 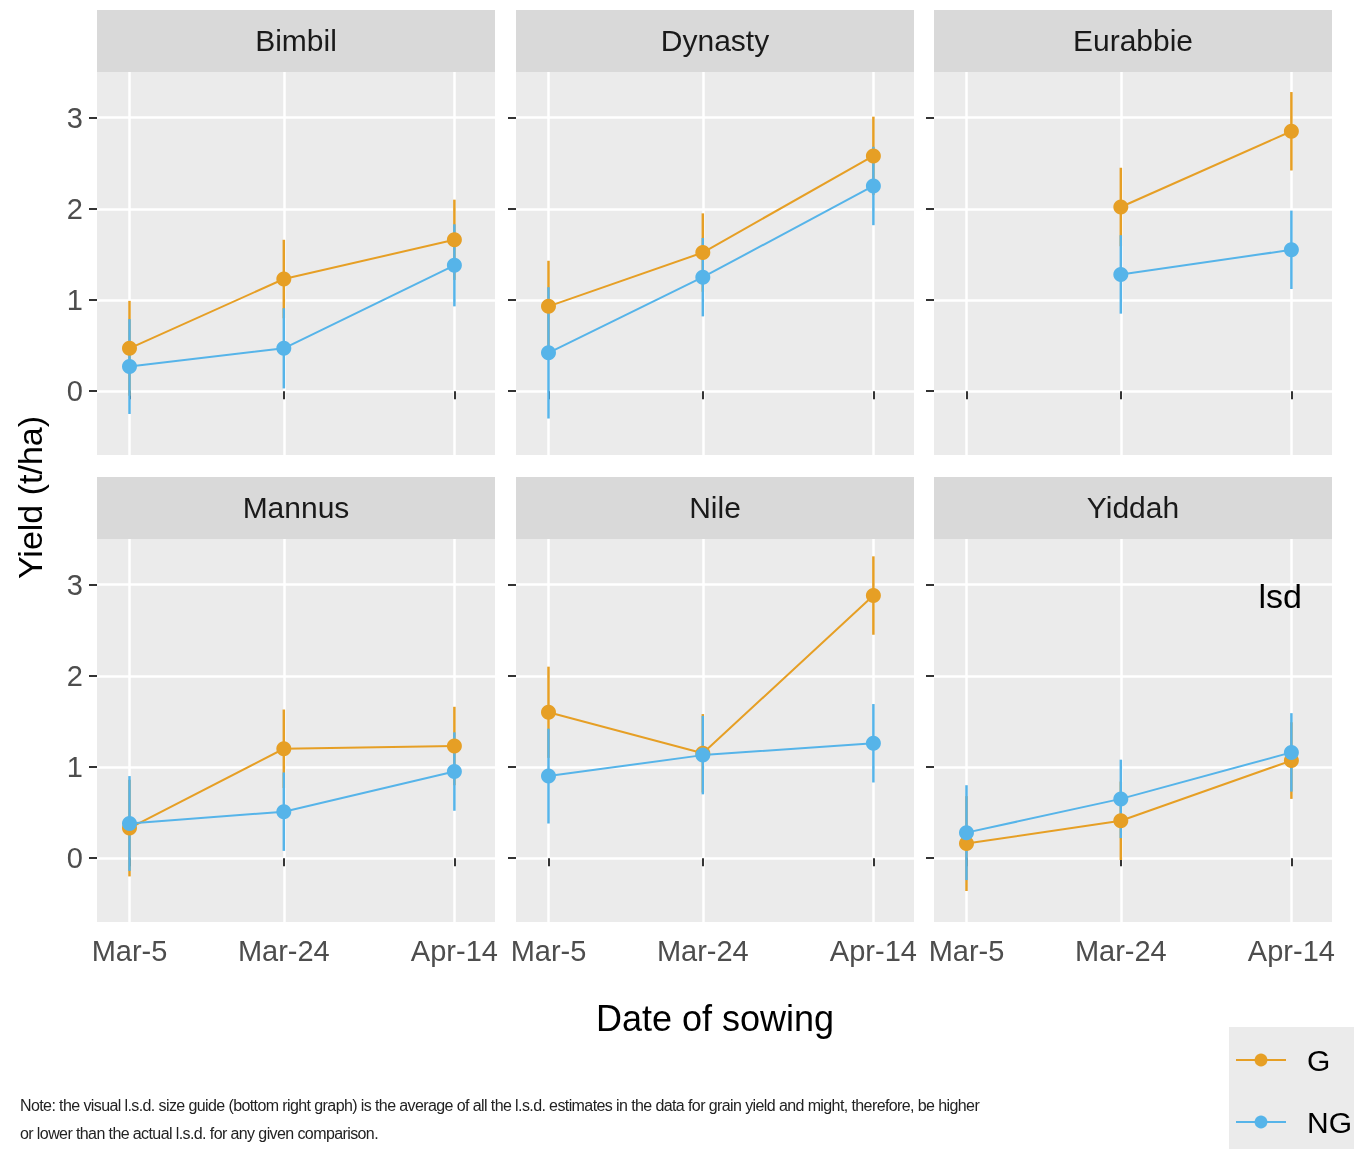 I want to click on legend-label: NG, so click(x=1329, y=1122).